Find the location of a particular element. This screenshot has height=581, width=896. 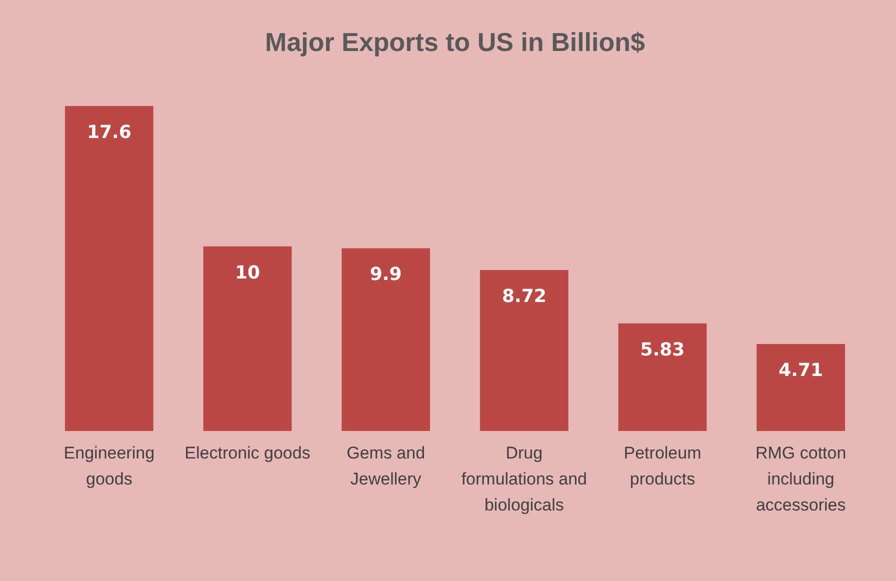

data-label: 9.9 is located at coordinates (386, 275).